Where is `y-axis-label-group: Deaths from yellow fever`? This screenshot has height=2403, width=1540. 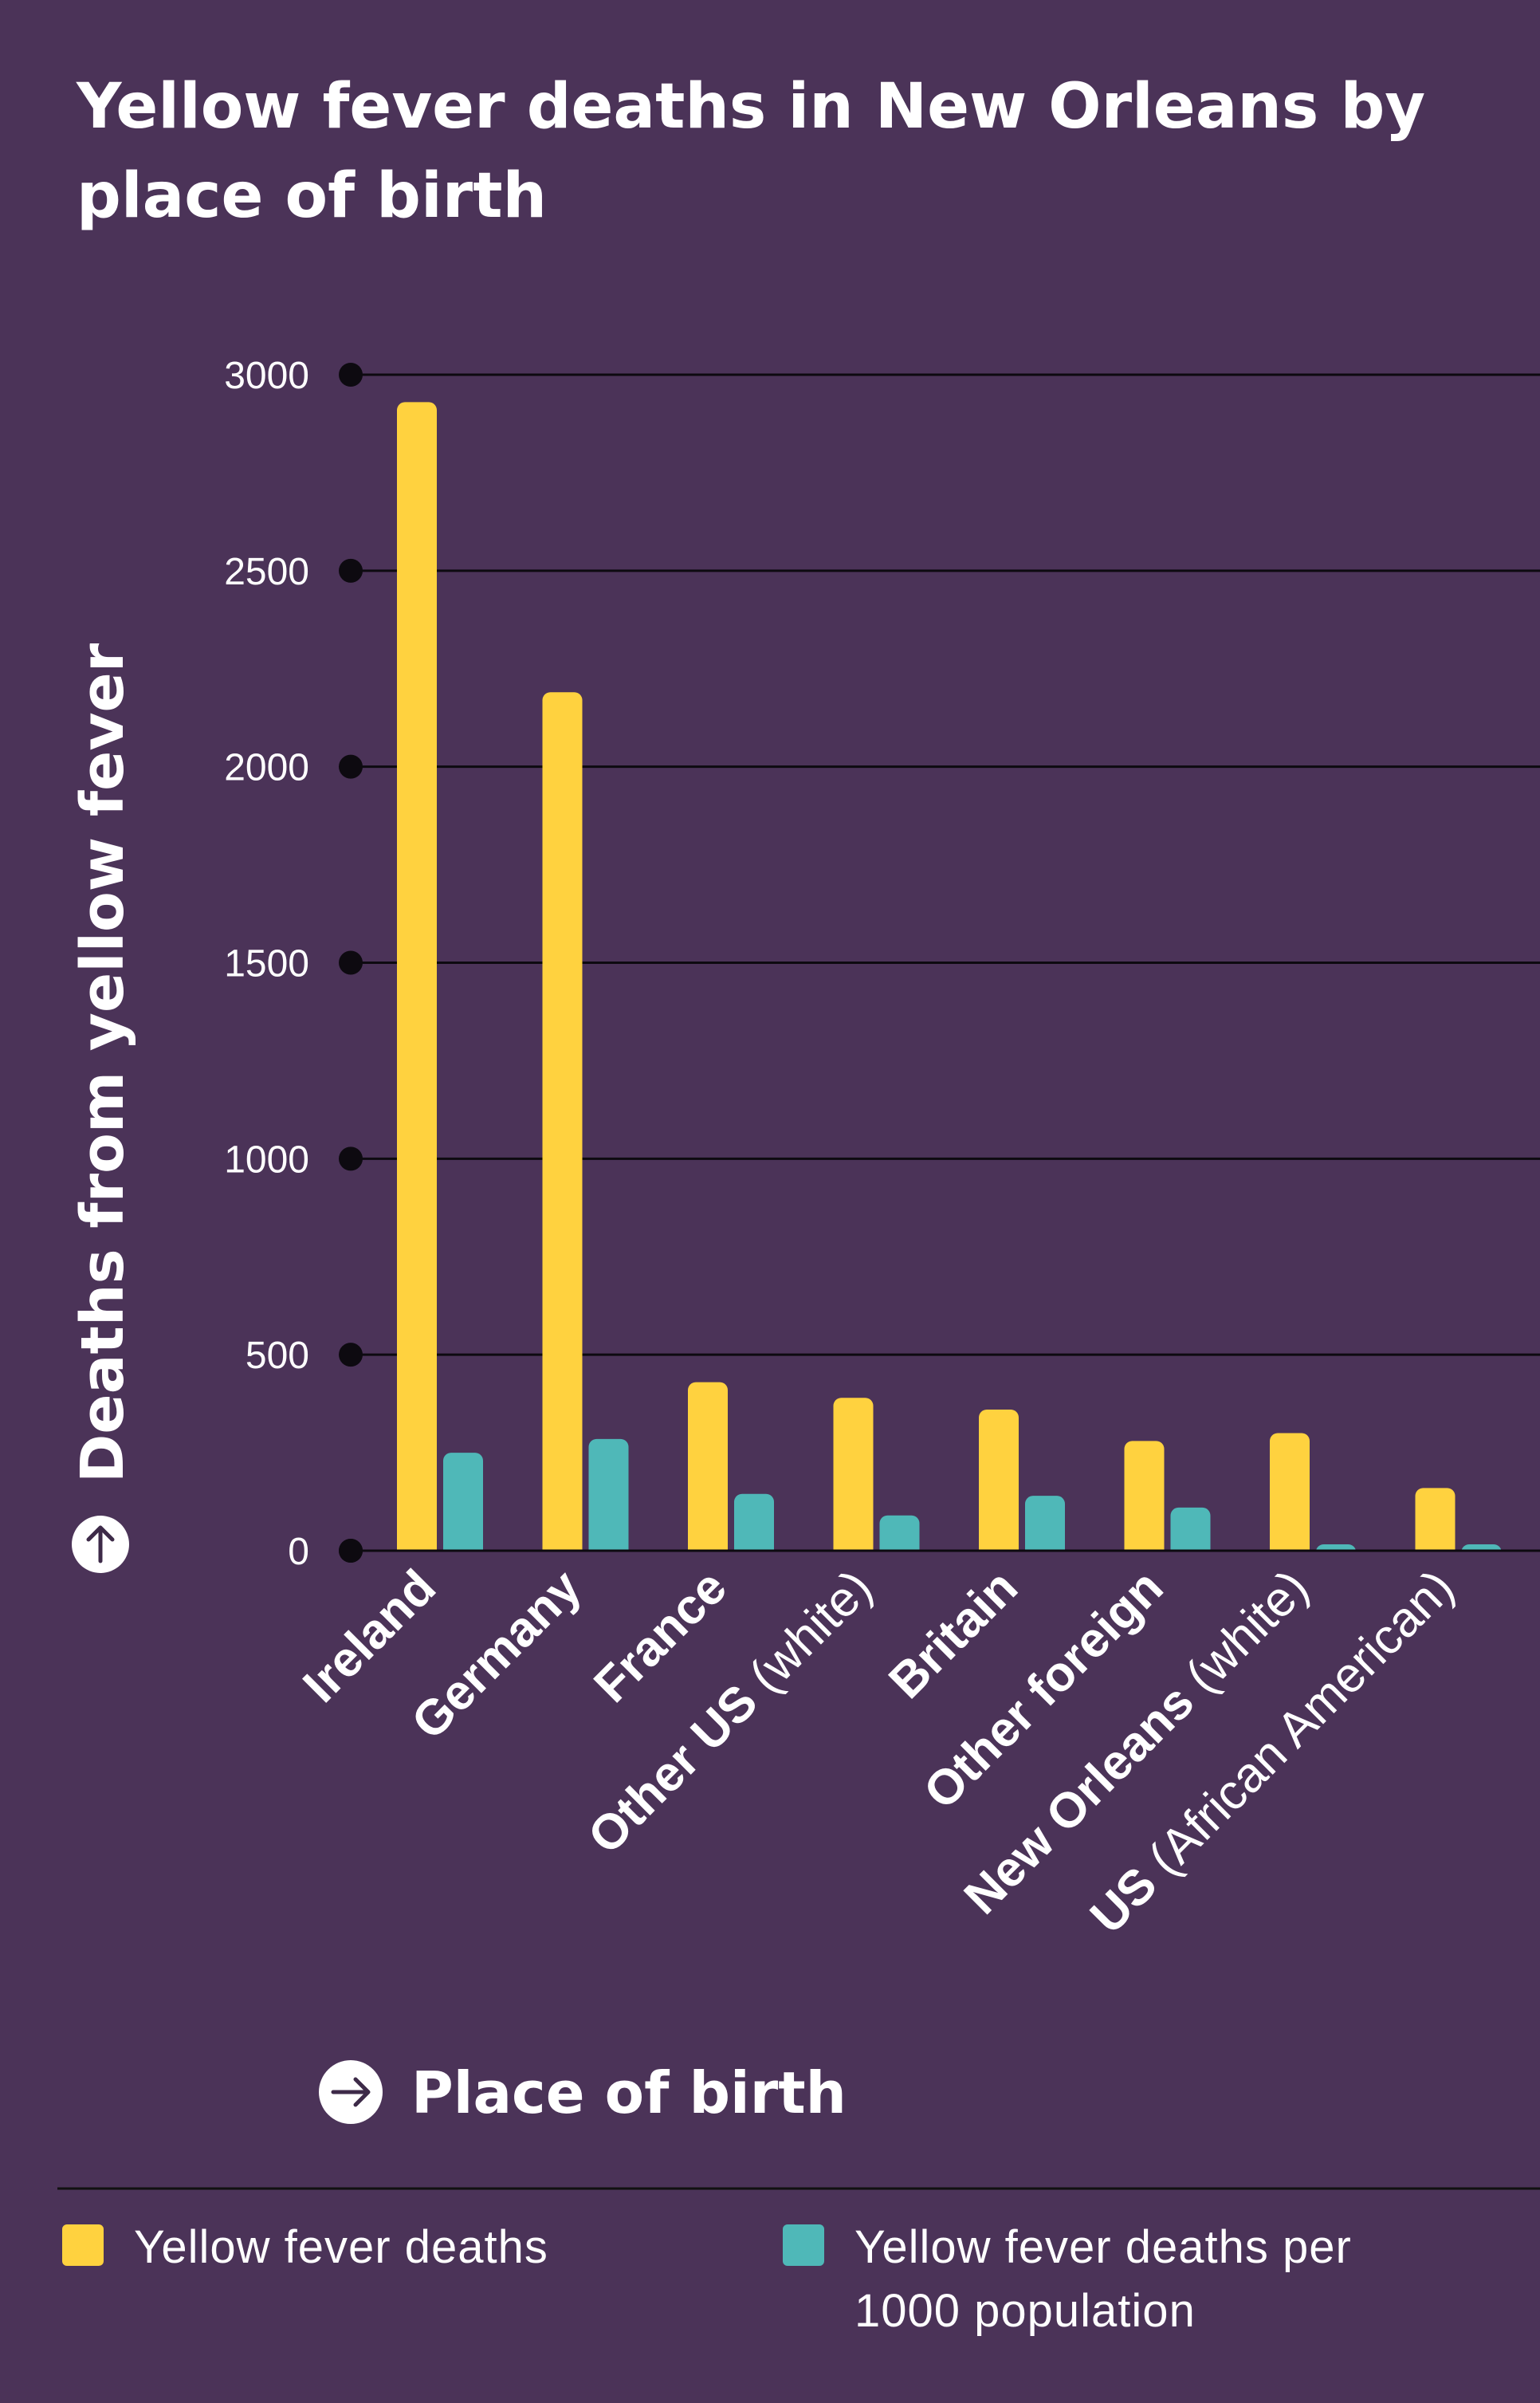
y-axis-label-group: Deaths from yellow fever is located at coordinates (103, 1108).